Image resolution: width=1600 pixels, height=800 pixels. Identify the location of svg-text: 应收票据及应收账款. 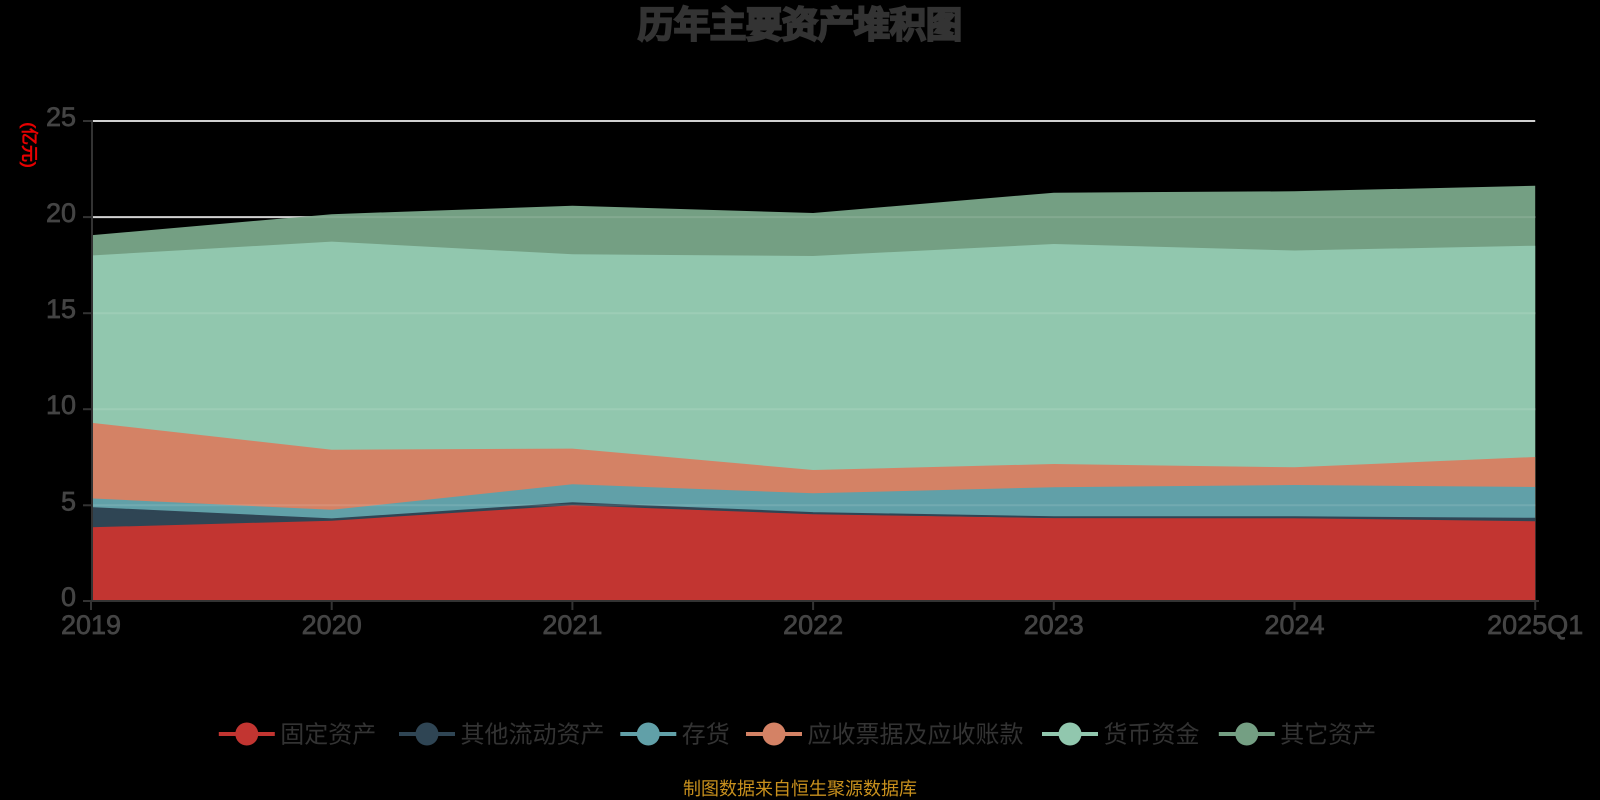
(916, 735).